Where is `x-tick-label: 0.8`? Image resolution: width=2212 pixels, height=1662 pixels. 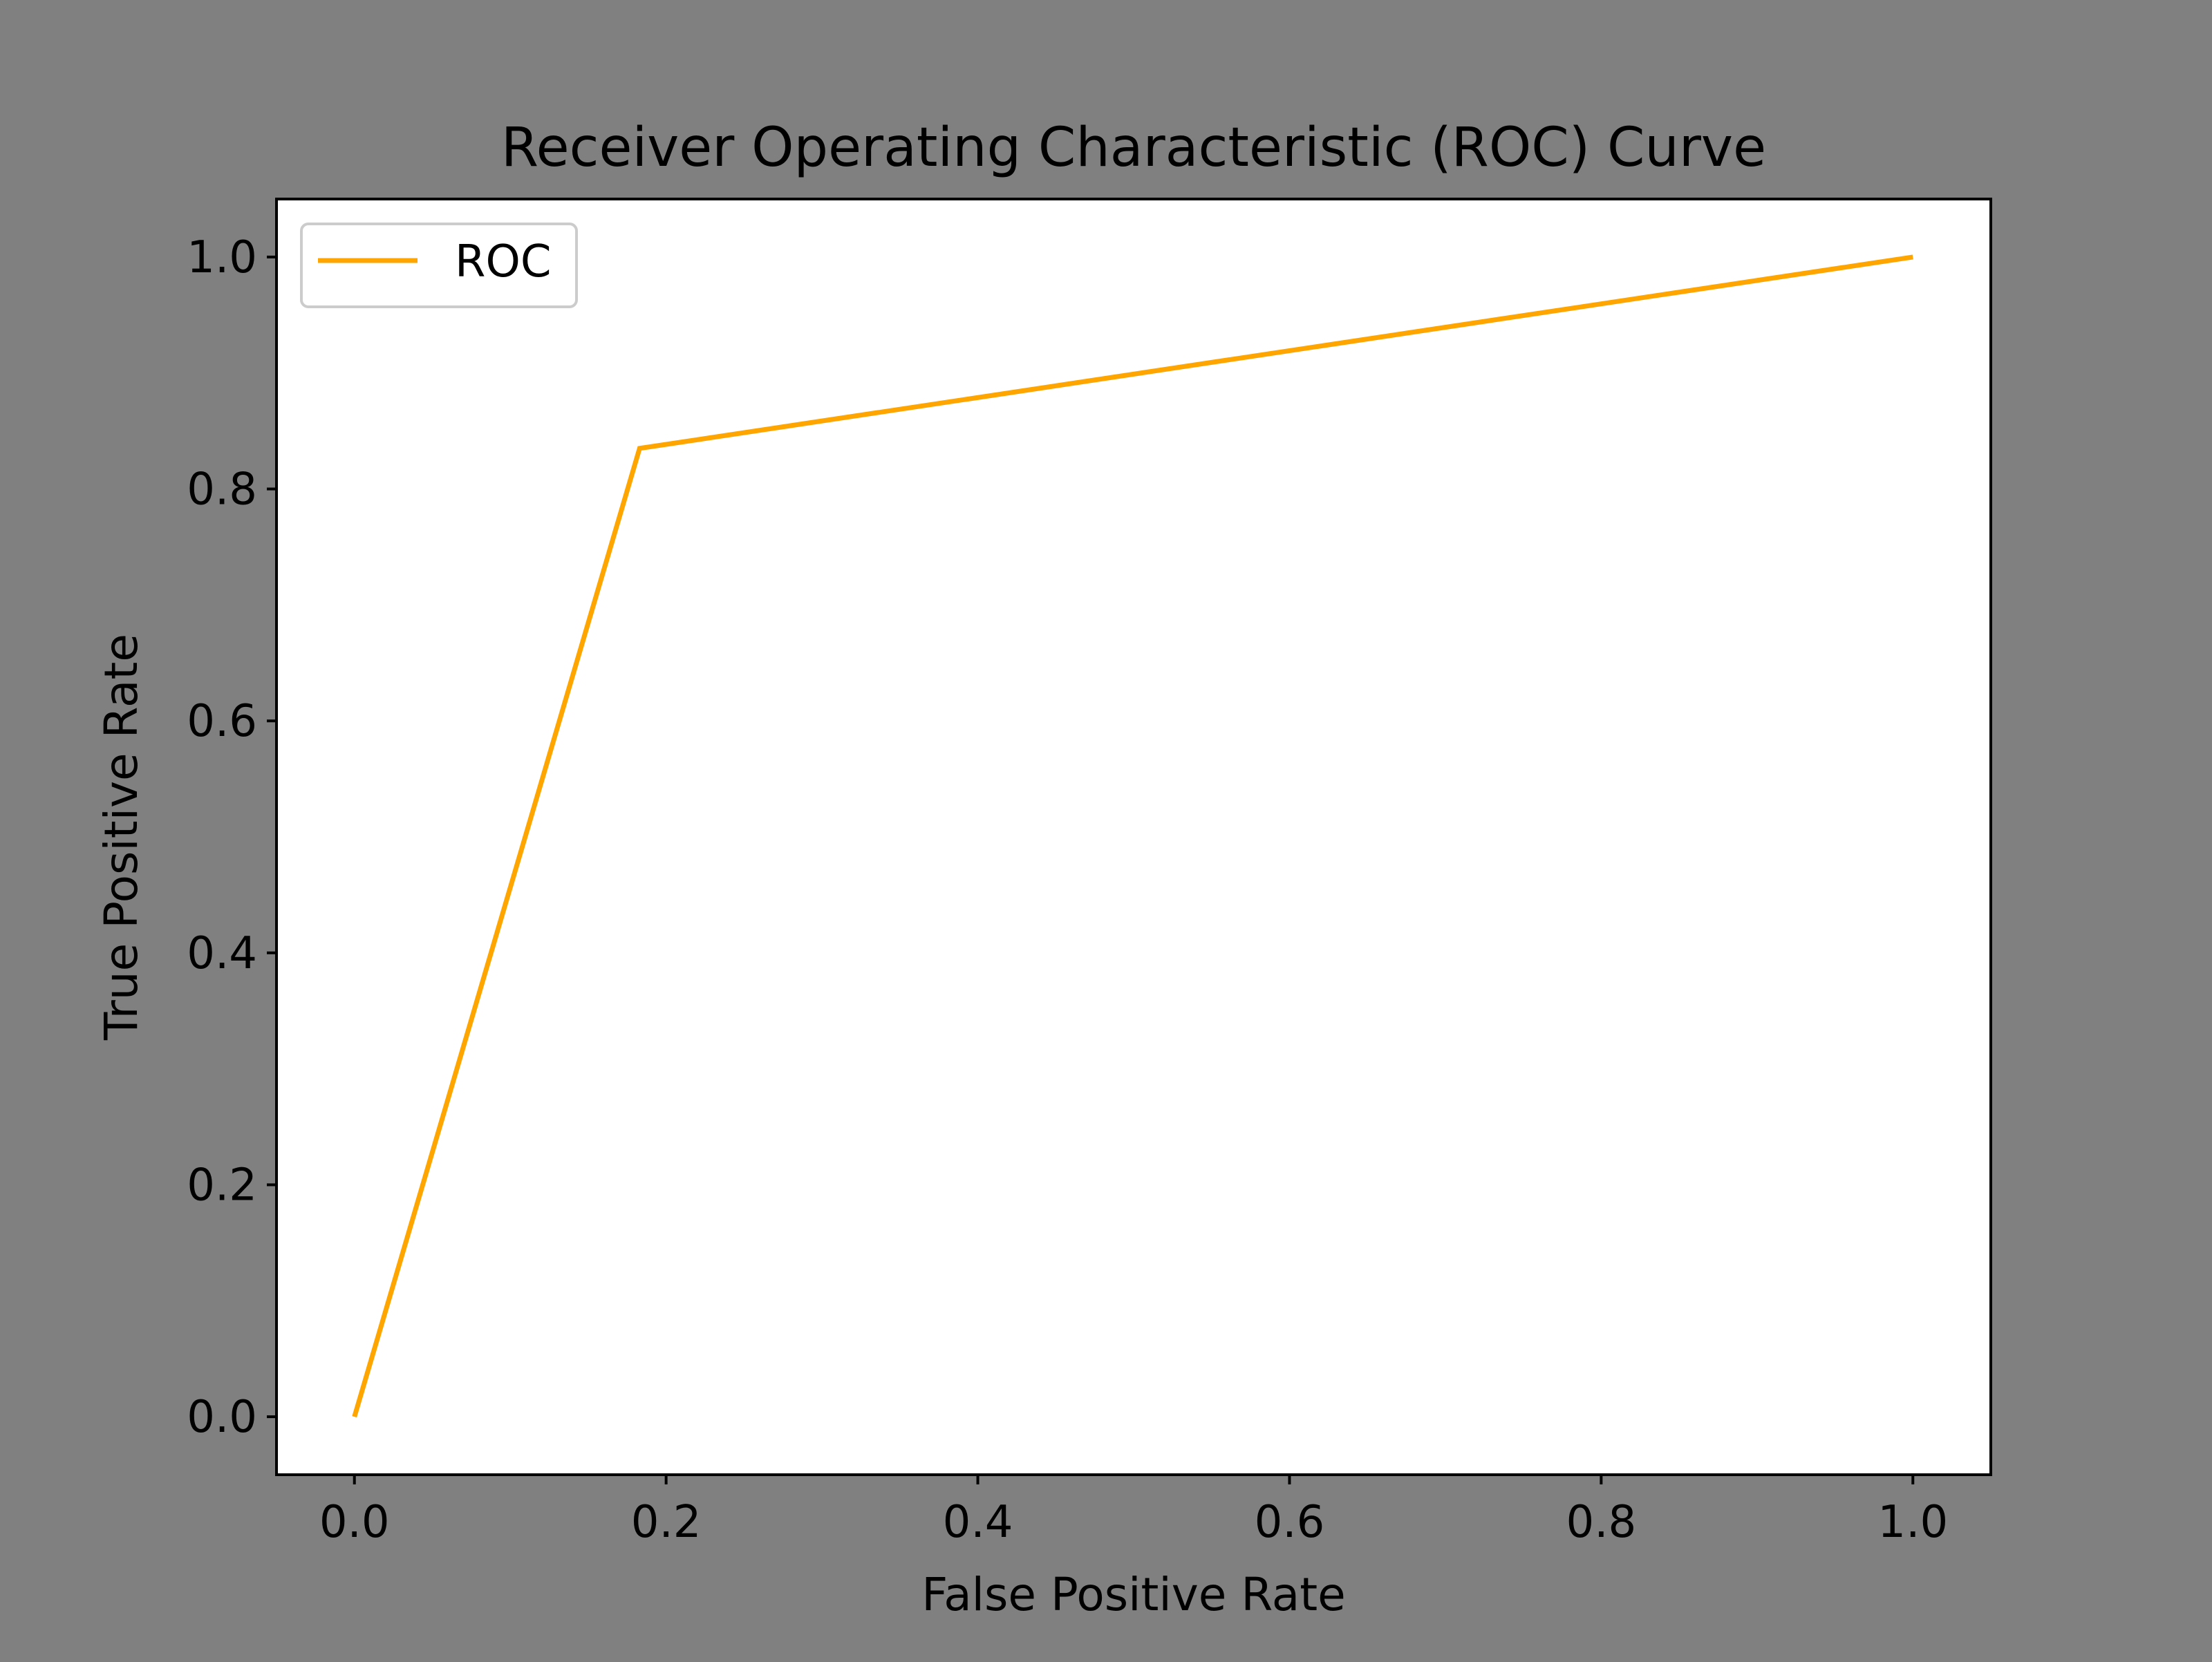
x-tick-label: 0.8 is located at coordinates (1601, 1522).